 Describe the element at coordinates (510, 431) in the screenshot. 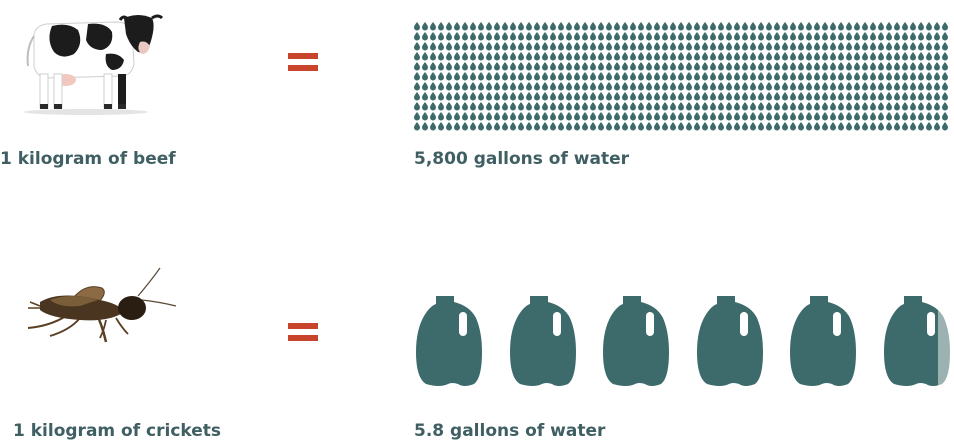

I see `crickets-water-label: 5.8 gallons of water` at that location.